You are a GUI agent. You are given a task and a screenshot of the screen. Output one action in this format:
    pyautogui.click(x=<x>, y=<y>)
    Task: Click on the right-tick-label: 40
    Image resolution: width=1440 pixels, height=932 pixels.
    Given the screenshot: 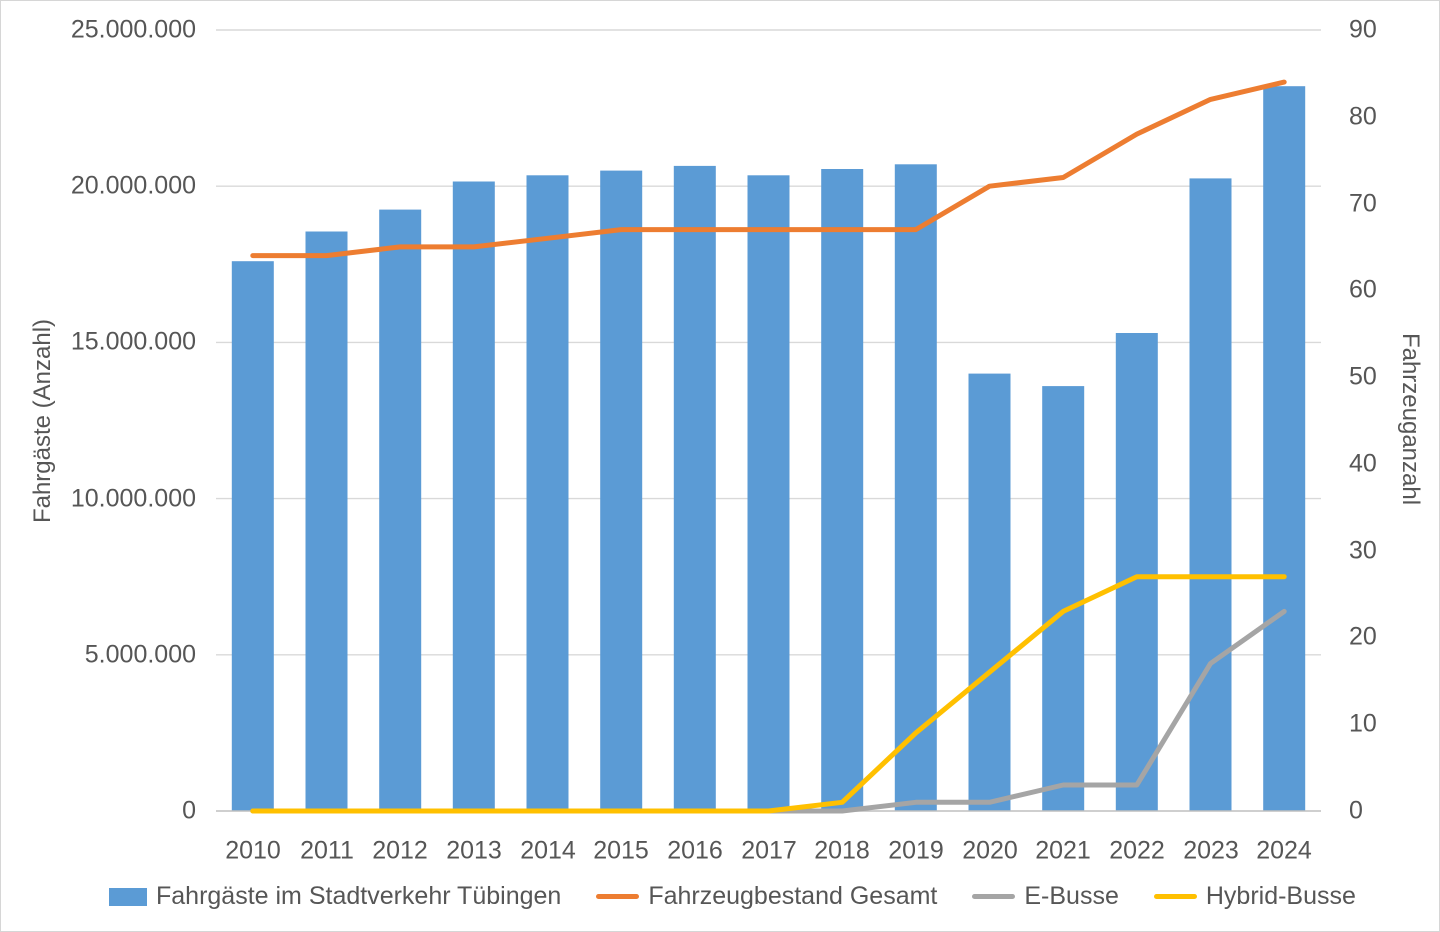 What is the action you would take?
    pyautogui.click(x=1363, y=463)
    